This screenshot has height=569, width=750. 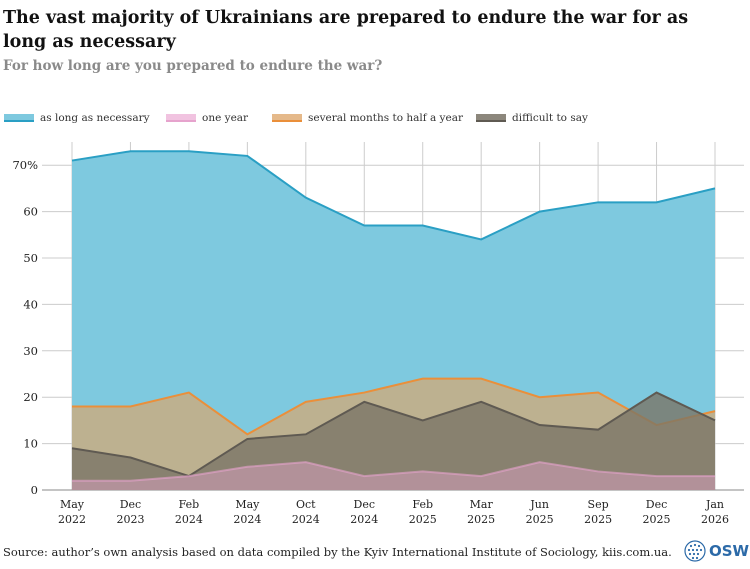 I want to click on x-tick-label-year: 2026, so click(x=715, y=519).